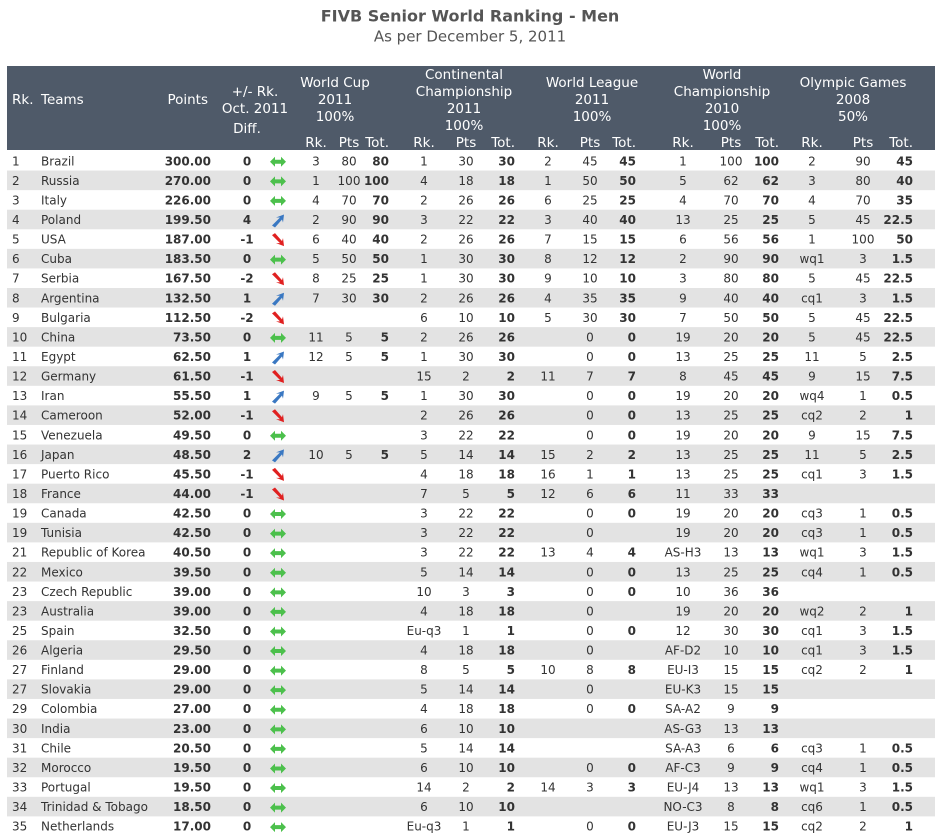  What do you see at coordinates (683, 259) in the screenshot?
I see `rank-cell: 2` at bounding box center [683, 259].